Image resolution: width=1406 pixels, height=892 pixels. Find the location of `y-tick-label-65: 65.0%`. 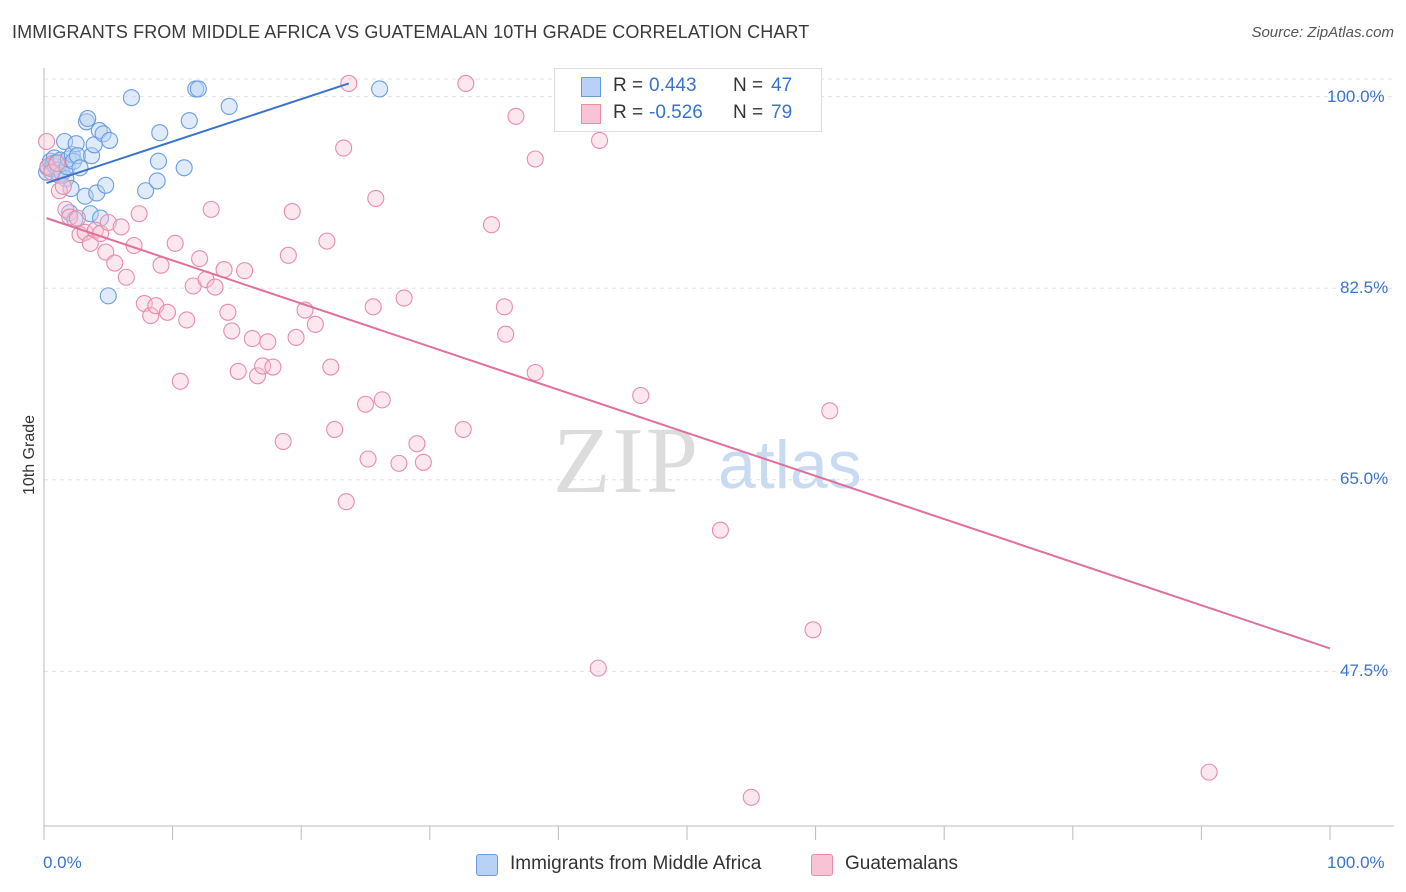

y-tick-label-65: 65.0% is located at coordinates (1364, 478).